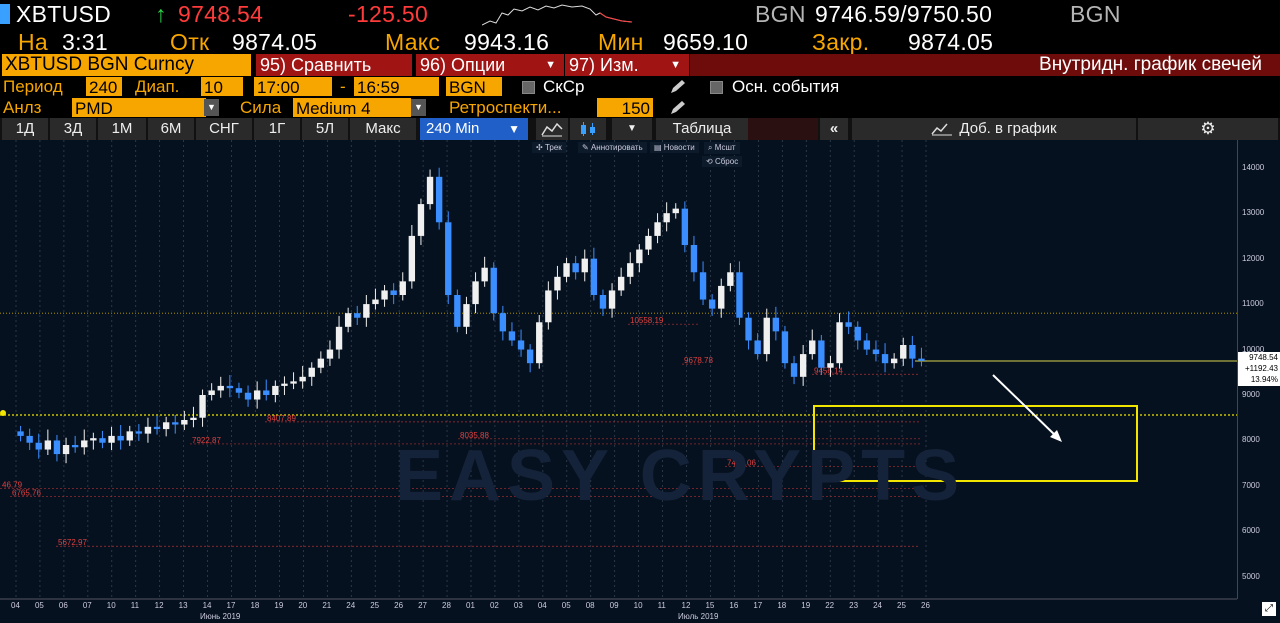 The height and width of the screenshot is (623, 1280). I want to click on range-tab-ytd: СНГ, so click(224, 129).